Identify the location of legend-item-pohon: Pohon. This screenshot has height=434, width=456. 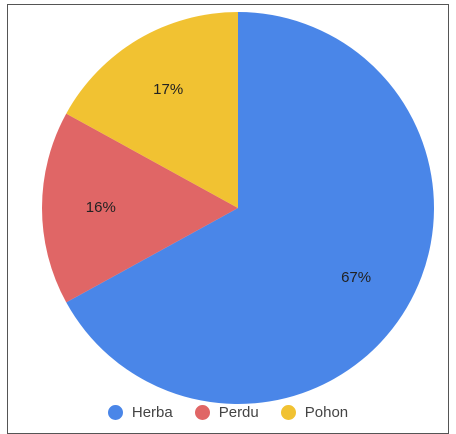
(314, 412).